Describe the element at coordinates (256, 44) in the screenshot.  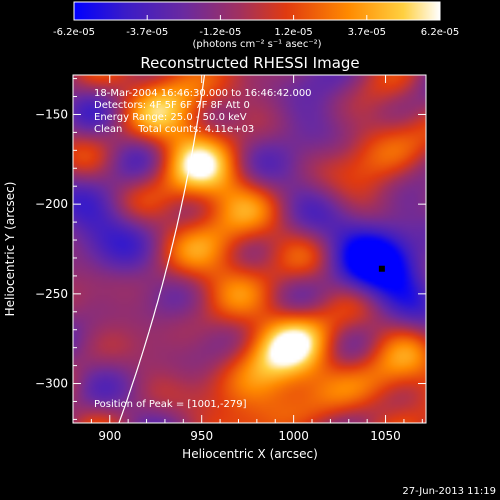
I see `colorbar-unit-label: (photons cm⁻² s⁻¹ asec⁻²)` at that location.